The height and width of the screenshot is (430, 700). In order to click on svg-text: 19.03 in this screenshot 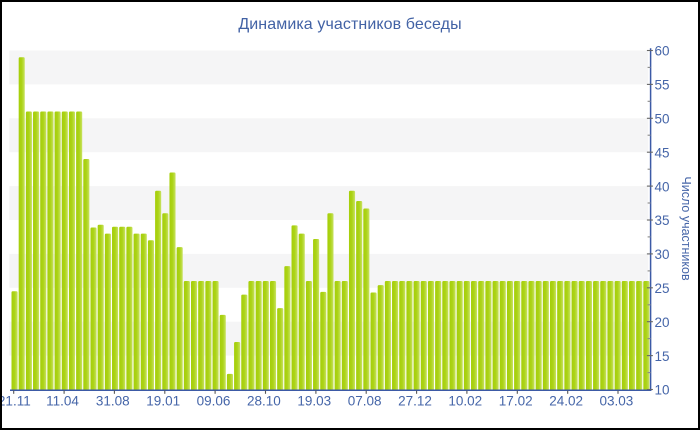, I will do `click(314, 401)`.